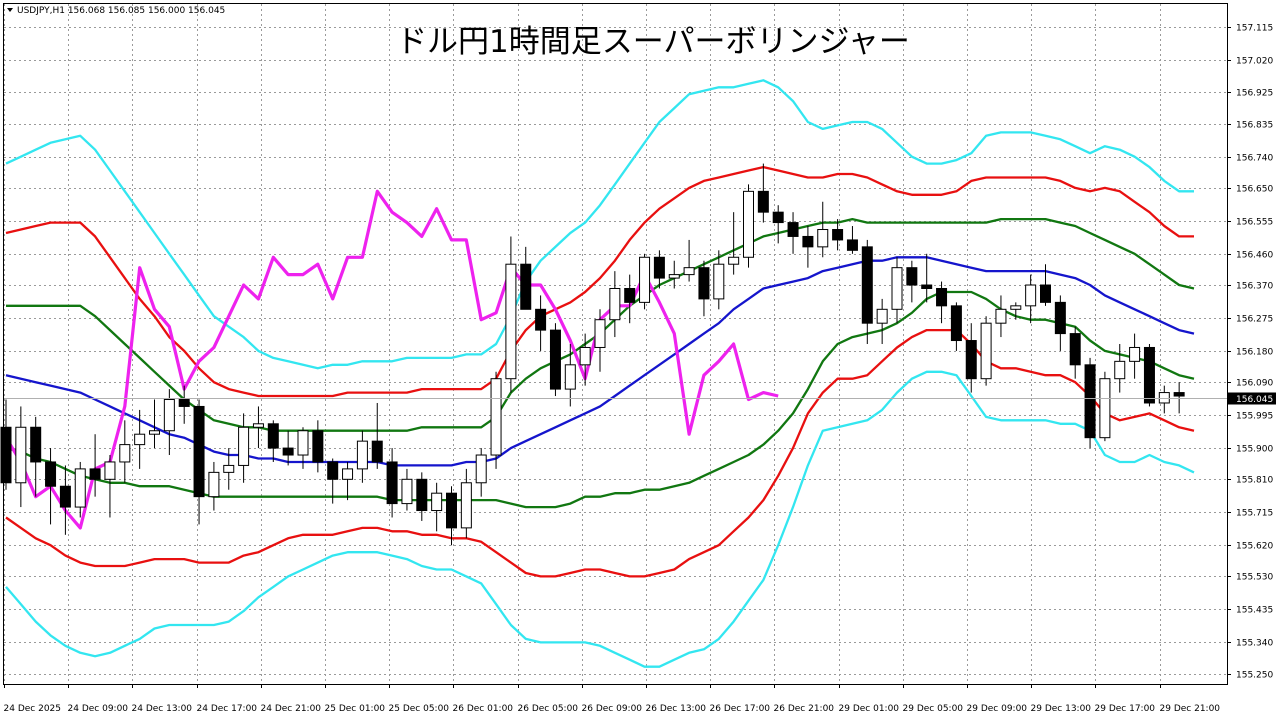 The image size is (1277, 718). Describe the element at coordinates (1125, 709) in the screenshot. I see `time-tick-label: 29 Dec 17:00` at that location.